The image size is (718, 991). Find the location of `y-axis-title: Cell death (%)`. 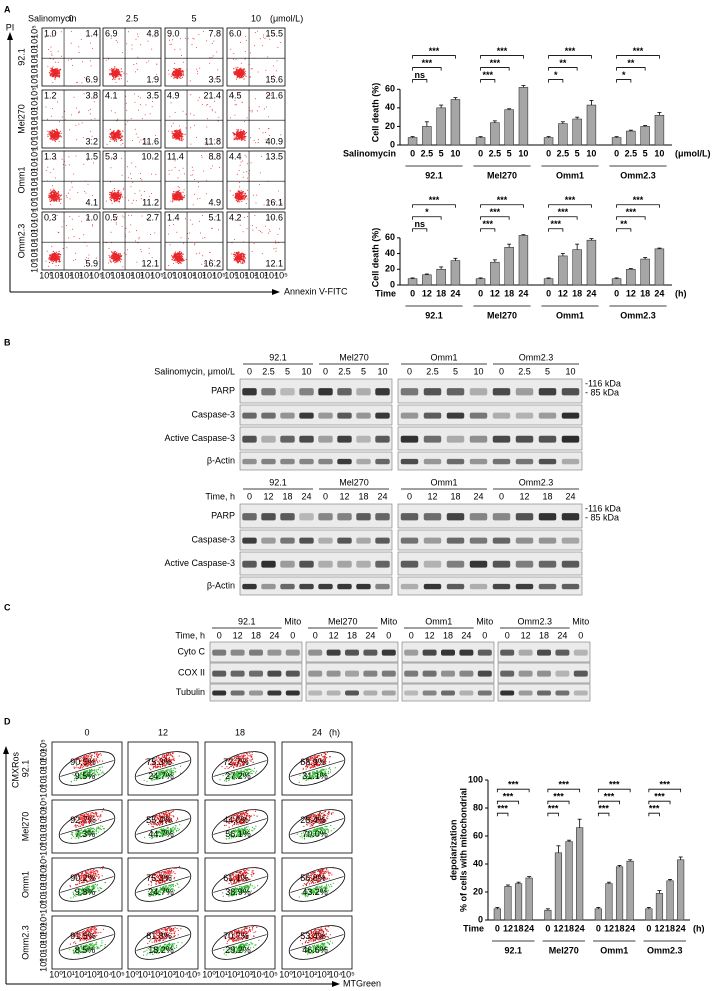

y-axis-title: Cell death (%) is located at coordinates (375, 113).